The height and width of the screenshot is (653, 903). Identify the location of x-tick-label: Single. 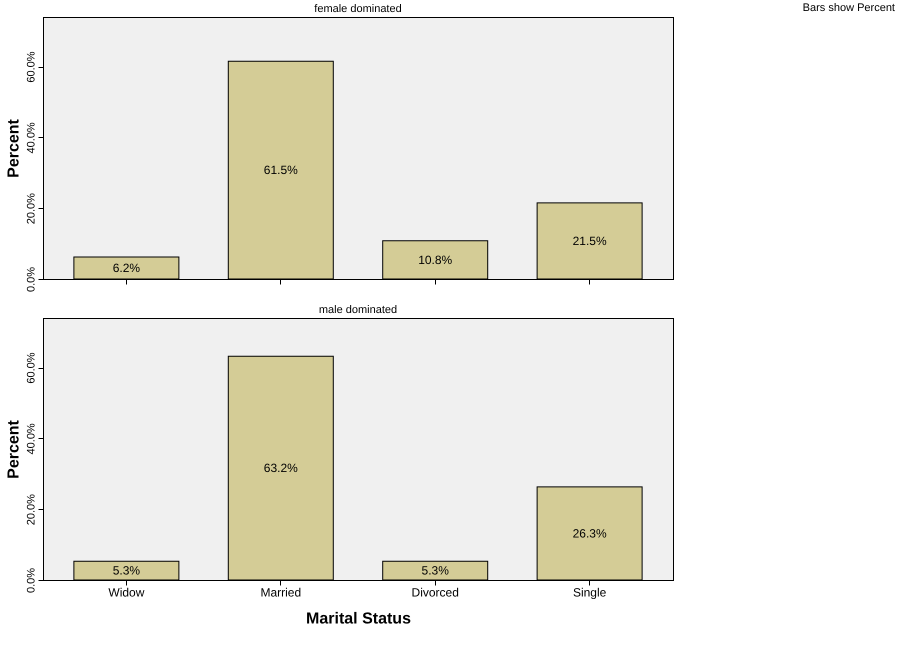
(589, 593).